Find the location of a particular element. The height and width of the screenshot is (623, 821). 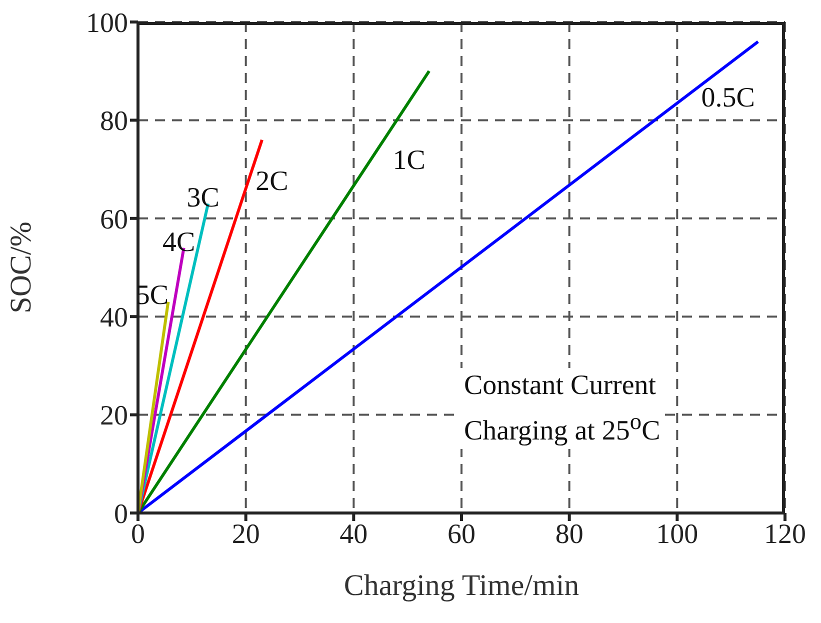

x-tick-label: 40 is located at coordinates (354, 534).